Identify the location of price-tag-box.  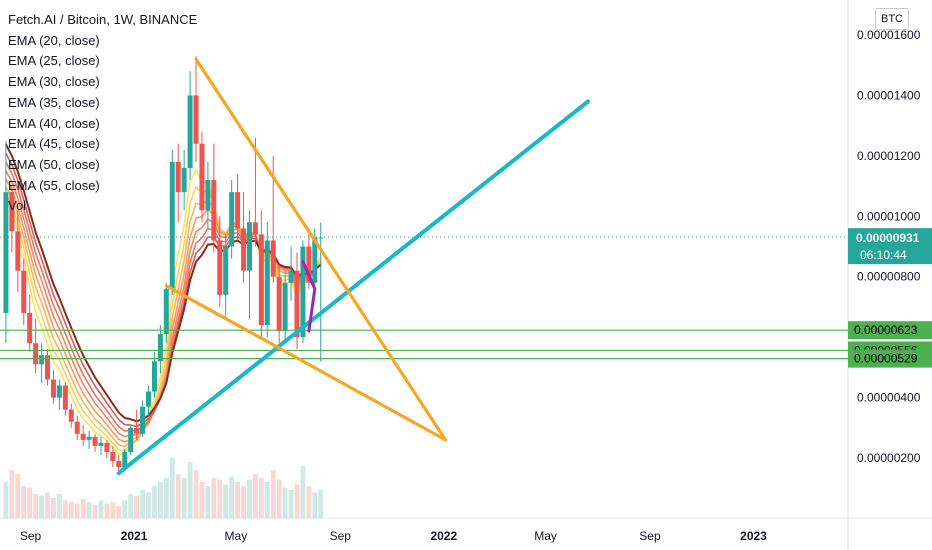
(890, 246).